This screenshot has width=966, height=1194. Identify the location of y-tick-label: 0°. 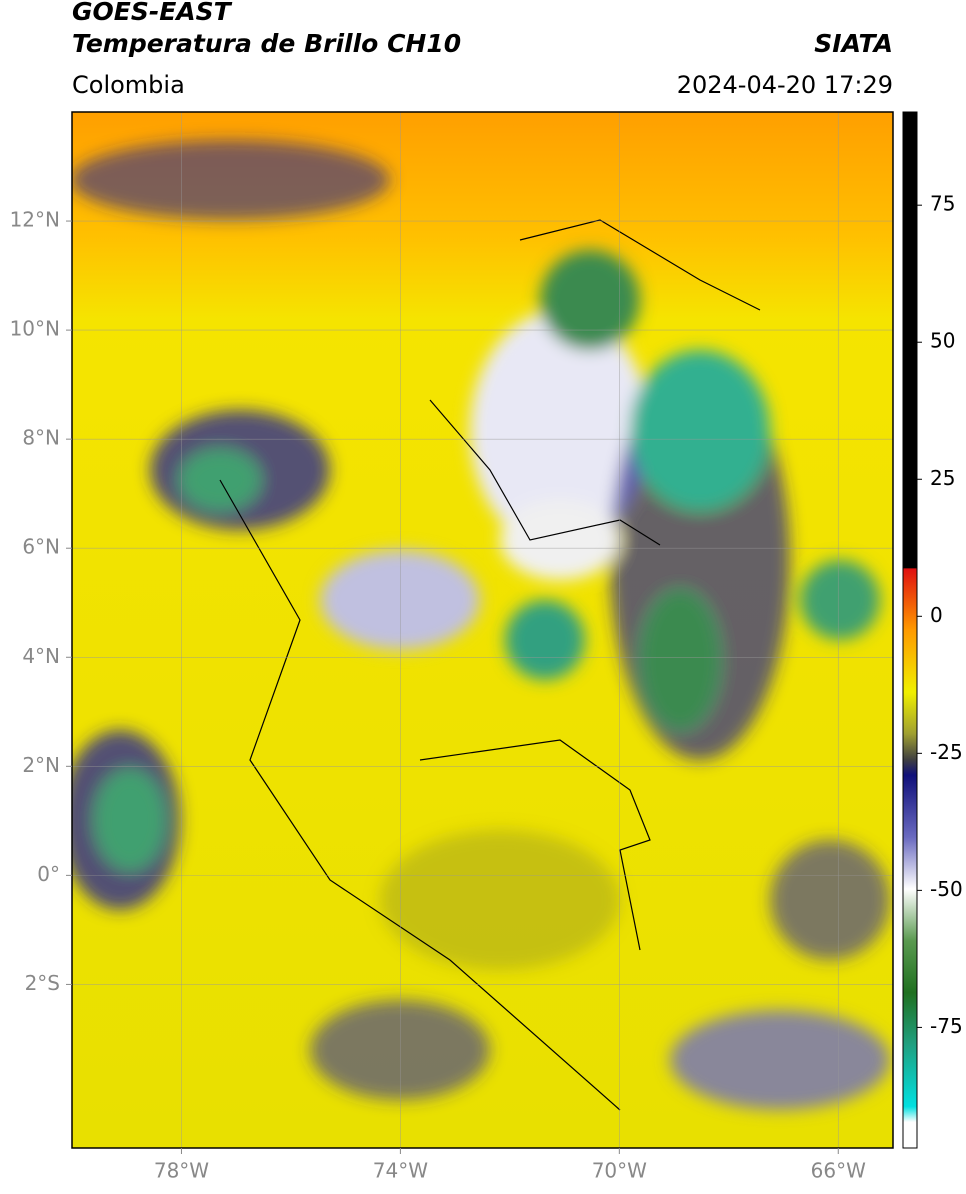
(48, 874).